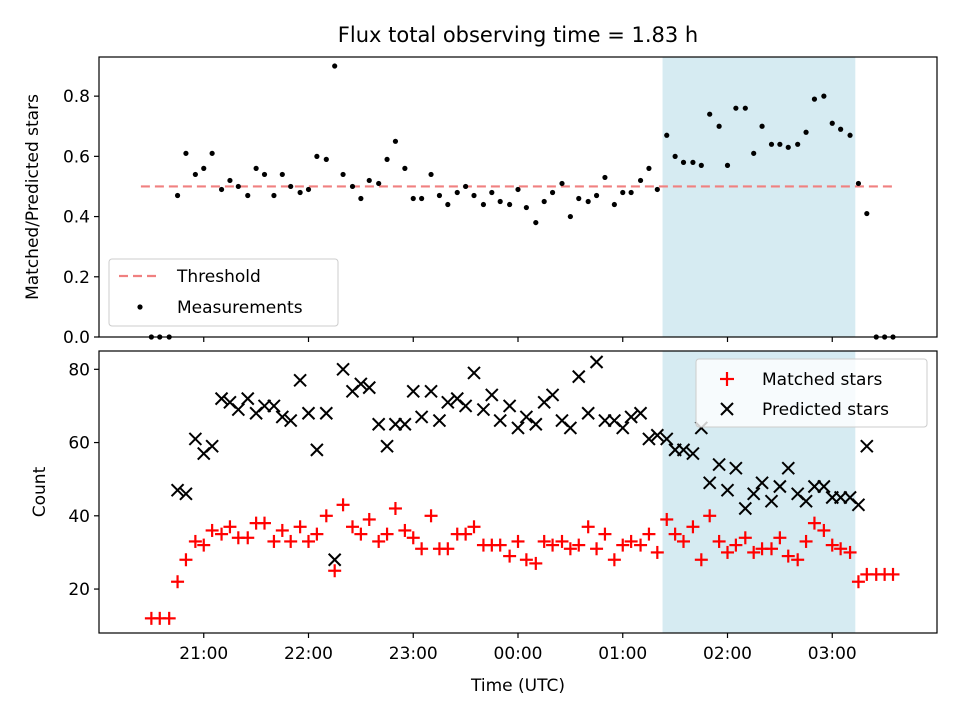 This screenshot has height=720, width=960. I want to click on y-tick-label: 0.6, so click(76, 157).